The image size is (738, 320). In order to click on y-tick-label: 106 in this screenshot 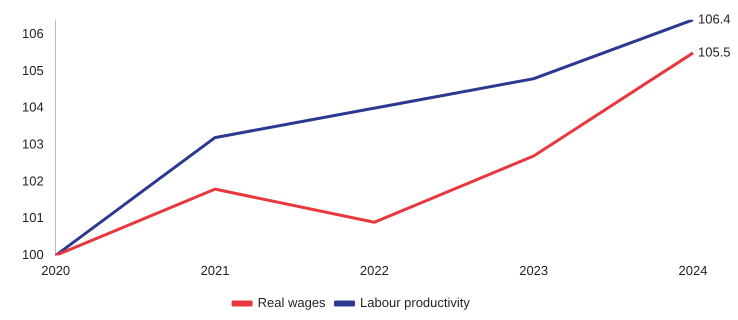, I will do `click(33, 34)`.